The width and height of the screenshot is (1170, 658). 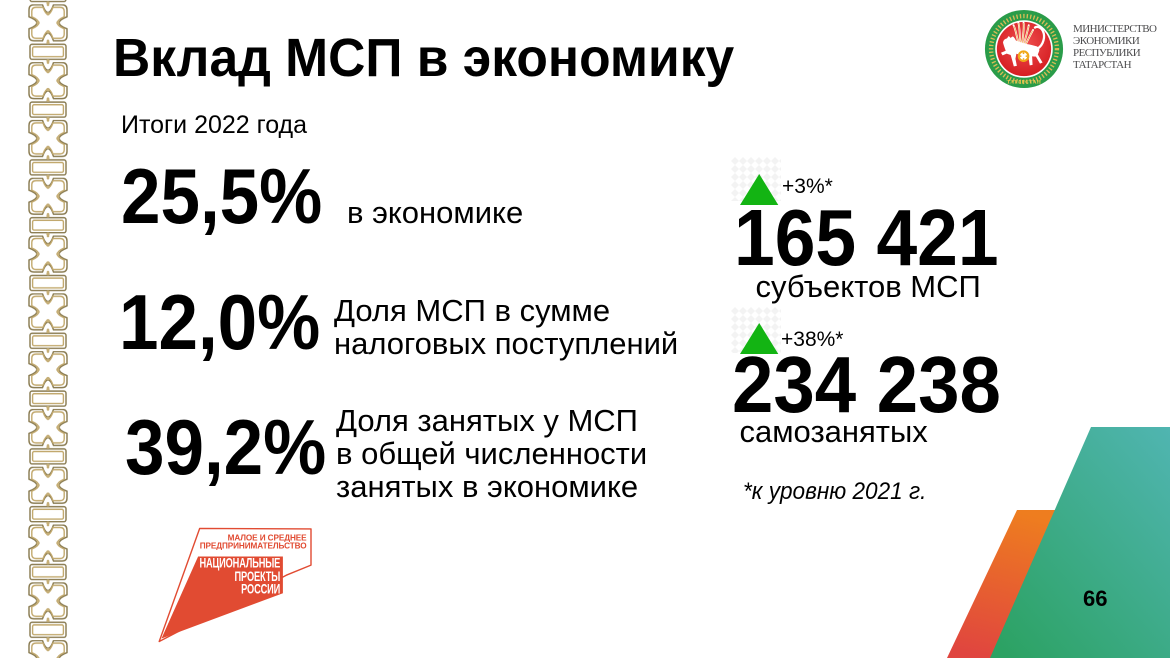 I want to click on svg-text: НАЦИОНАЛЬНЫЕ, so click(x=239, y=563).